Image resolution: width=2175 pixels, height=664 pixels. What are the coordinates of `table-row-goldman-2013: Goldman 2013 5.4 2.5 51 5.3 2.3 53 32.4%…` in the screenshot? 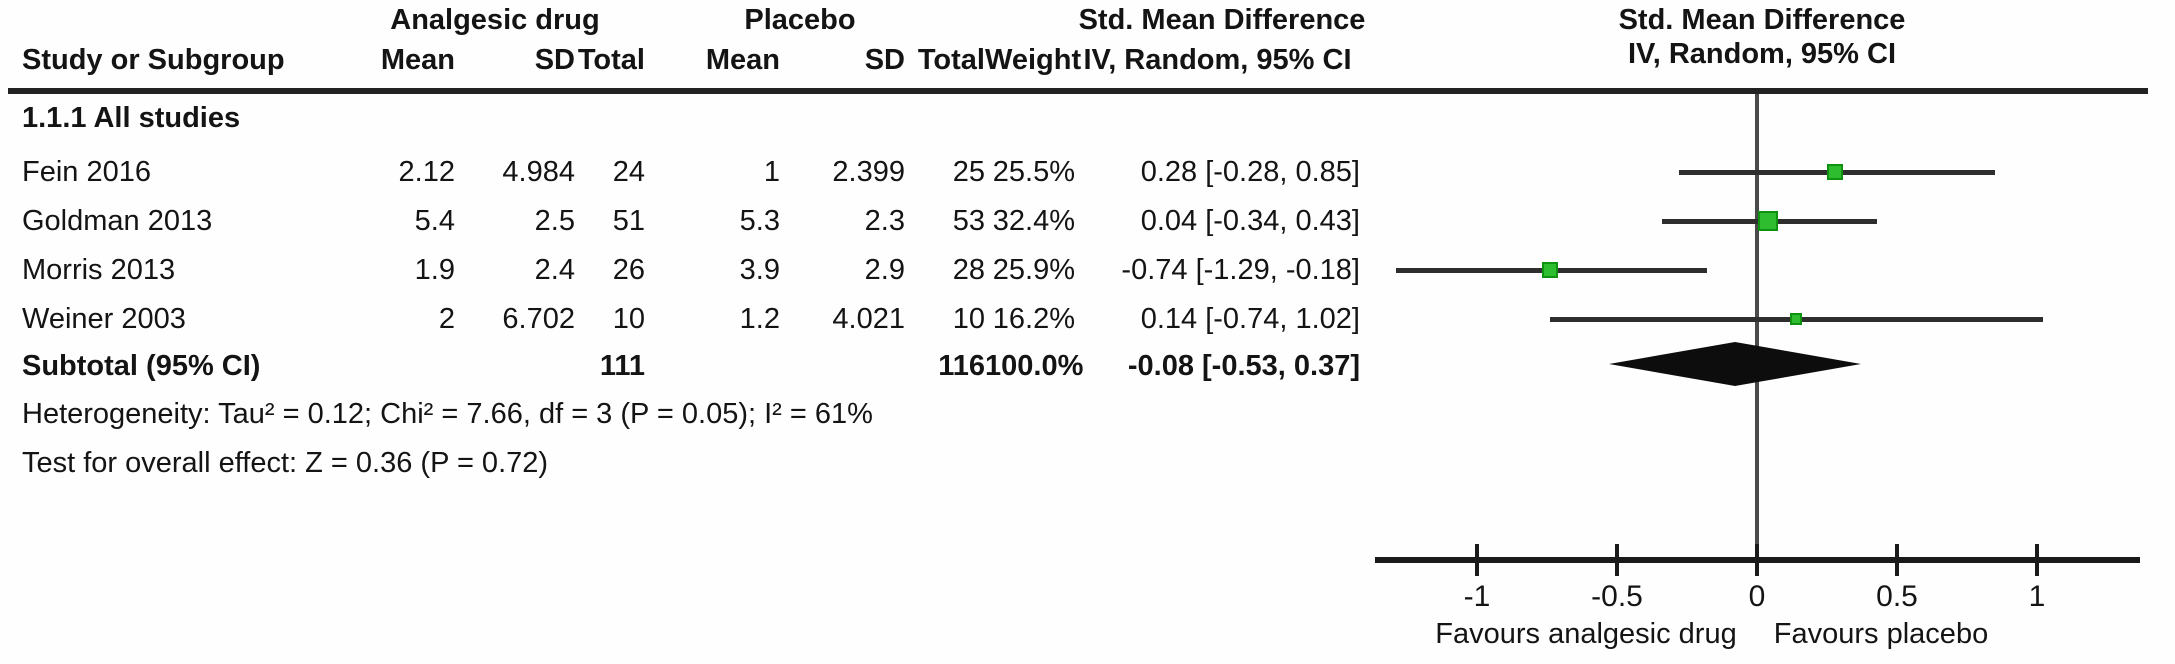 It's located at (680, 221).